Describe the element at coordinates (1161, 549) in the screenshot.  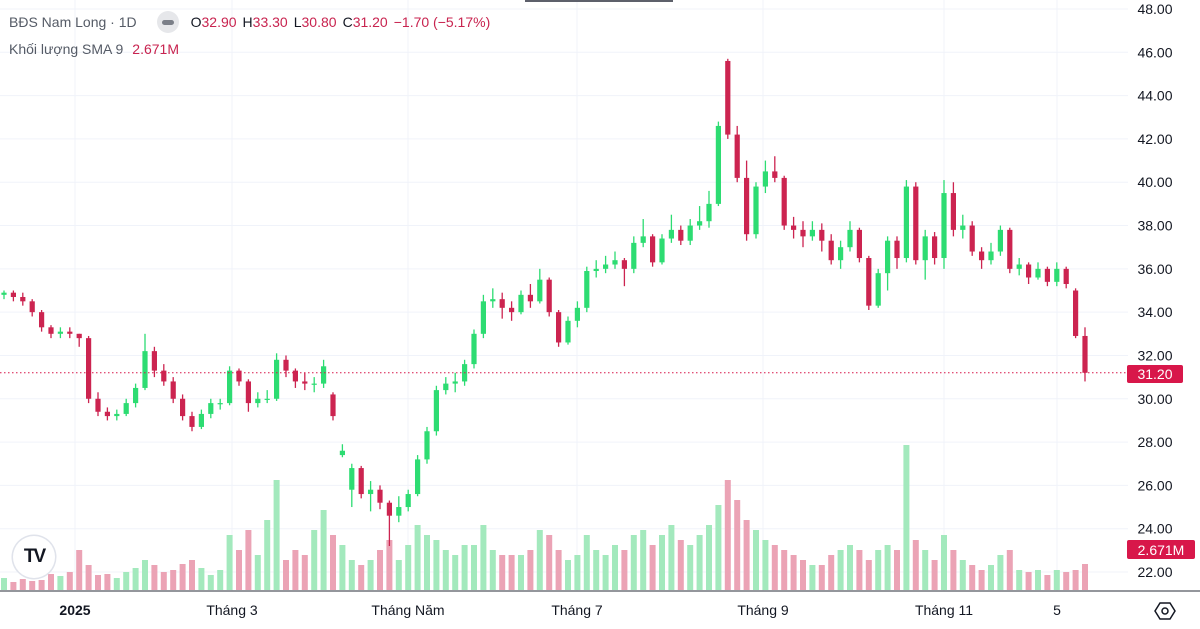
I see `volume-badge: 2.671M` at that location.